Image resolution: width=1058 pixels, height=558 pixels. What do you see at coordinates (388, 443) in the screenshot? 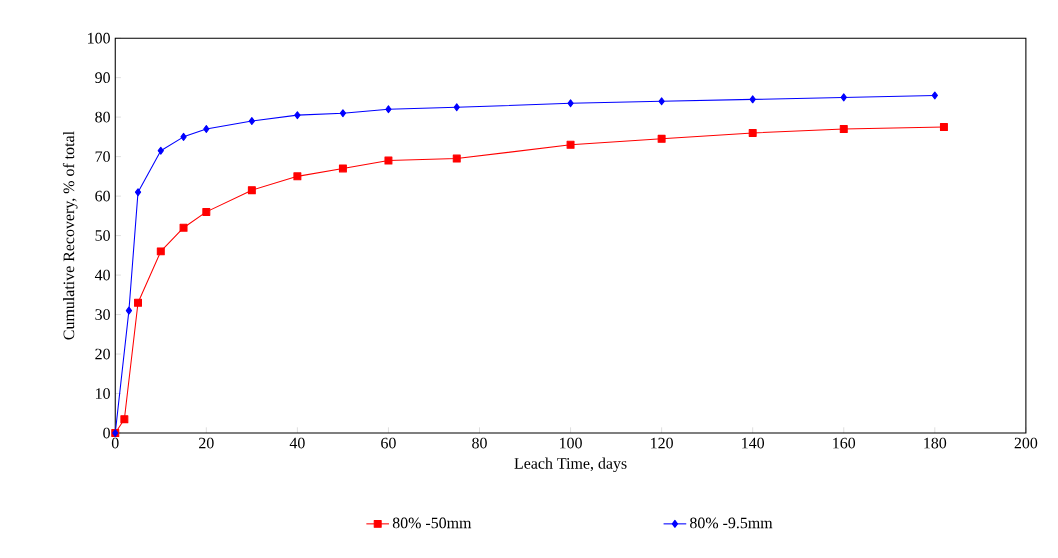
I see `x-tick-label: 60` at bounding box center [388, 443].